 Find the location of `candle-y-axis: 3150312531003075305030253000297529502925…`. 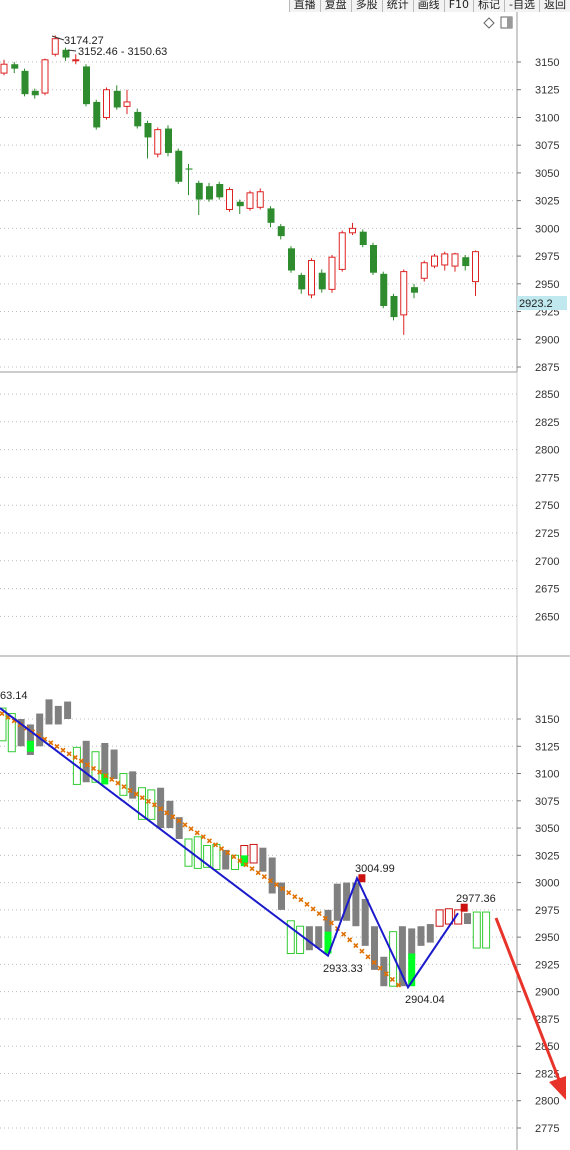

candle-y-axis: 3150312531003075305030253000297529502925… is located at coordinates (538, 340).